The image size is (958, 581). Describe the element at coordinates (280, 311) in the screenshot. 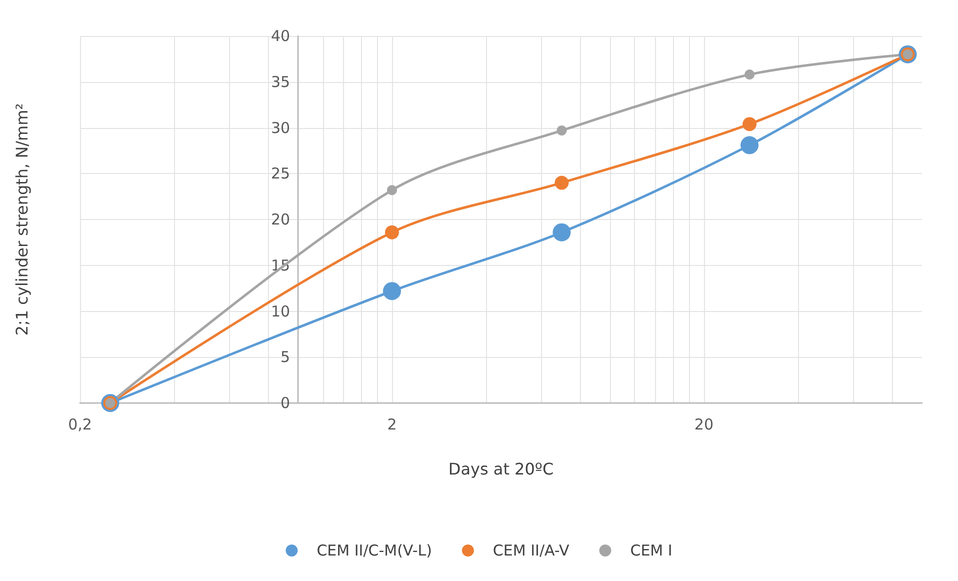

I see `y-tick-label: 10` at that location.